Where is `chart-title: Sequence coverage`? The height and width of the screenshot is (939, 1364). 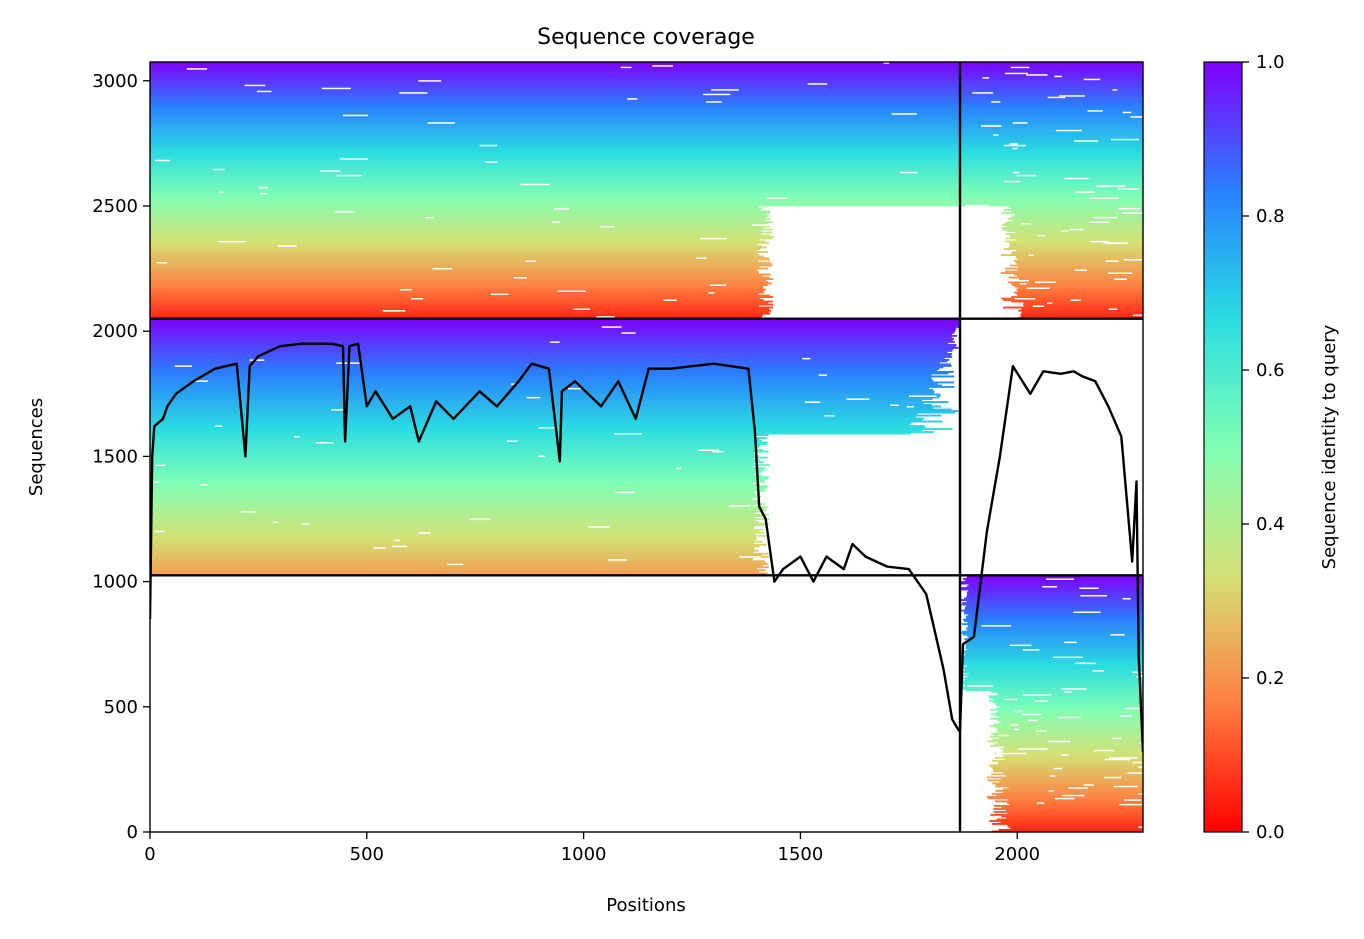 chart-title: Sequence coverage is located at coordinates (646, 37).